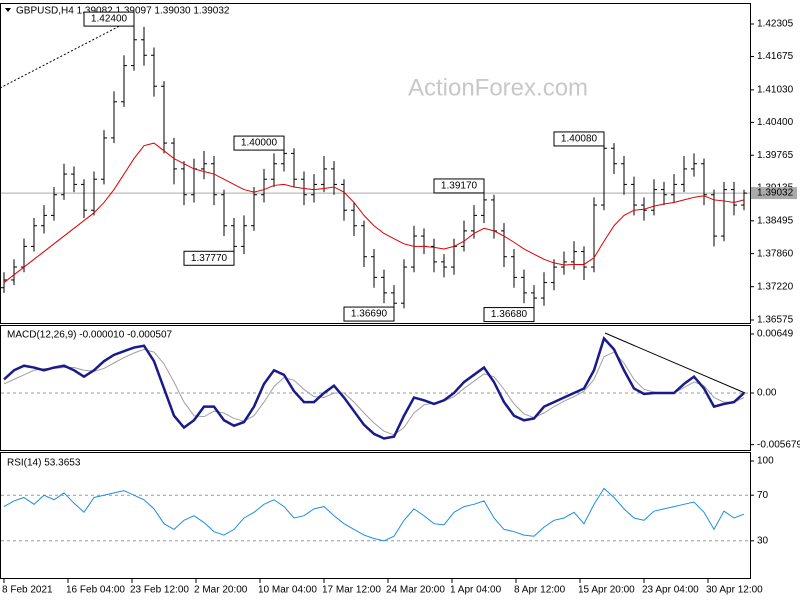 The image size is (800, 600). What do you see at coordinates (778, 444) in the screenshot?
I see `y-tick-label: -0.005679` at bounding box center [778, 444].